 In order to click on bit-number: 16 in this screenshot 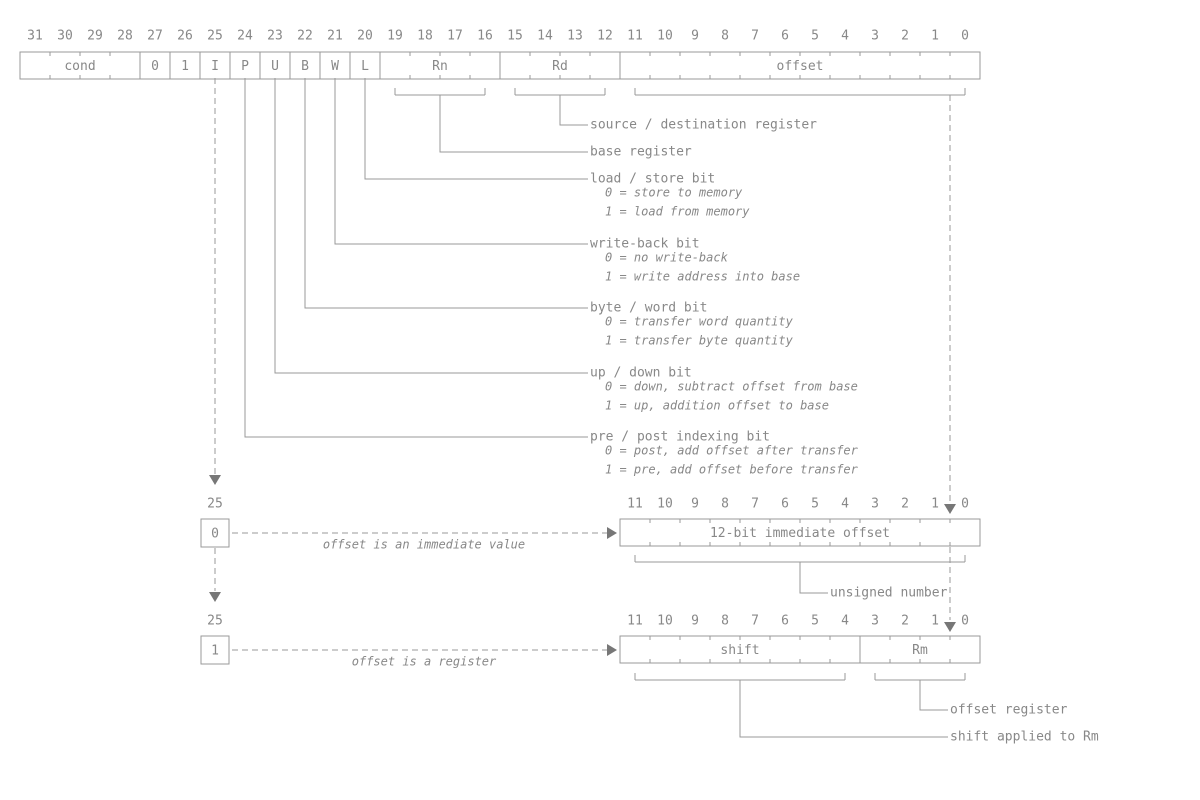, I will do `click(485, 36)`.